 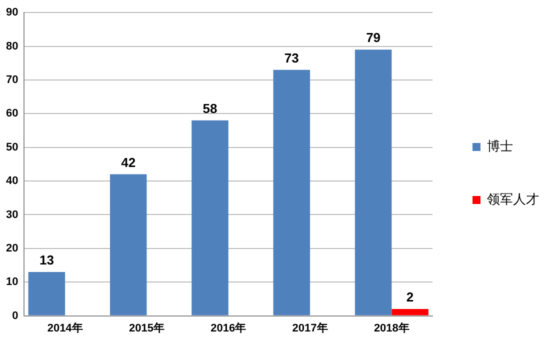 What do you see at coordinates (46, 260) in the screenshot?
I see `data-label: 13` at bounding box center [46, 260].